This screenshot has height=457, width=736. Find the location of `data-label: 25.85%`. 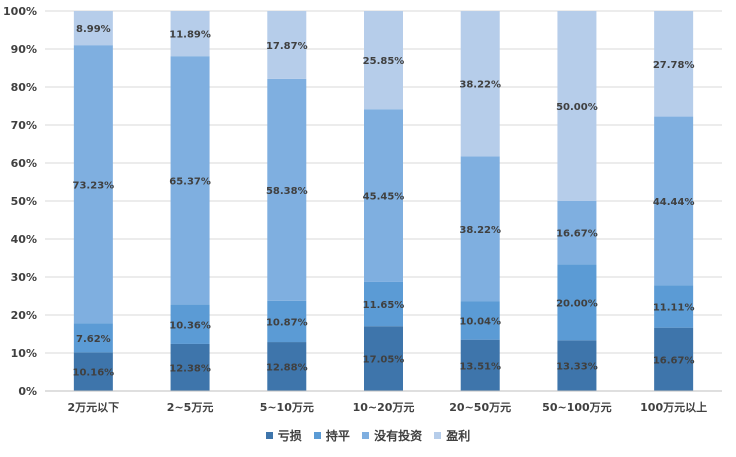

data-label: 25.85% is located at coordinates (384, 61).